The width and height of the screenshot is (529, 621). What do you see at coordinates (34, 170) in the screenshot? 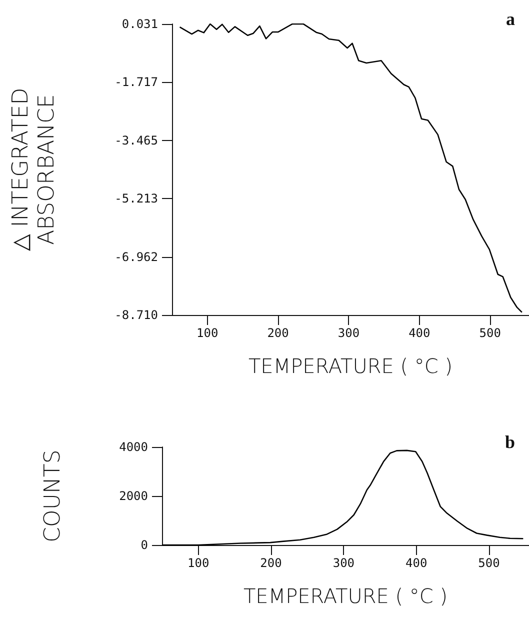
I see `y-axis-title: △ INTEGRATED ABSORBANCE` at bounding box center [34, 170].